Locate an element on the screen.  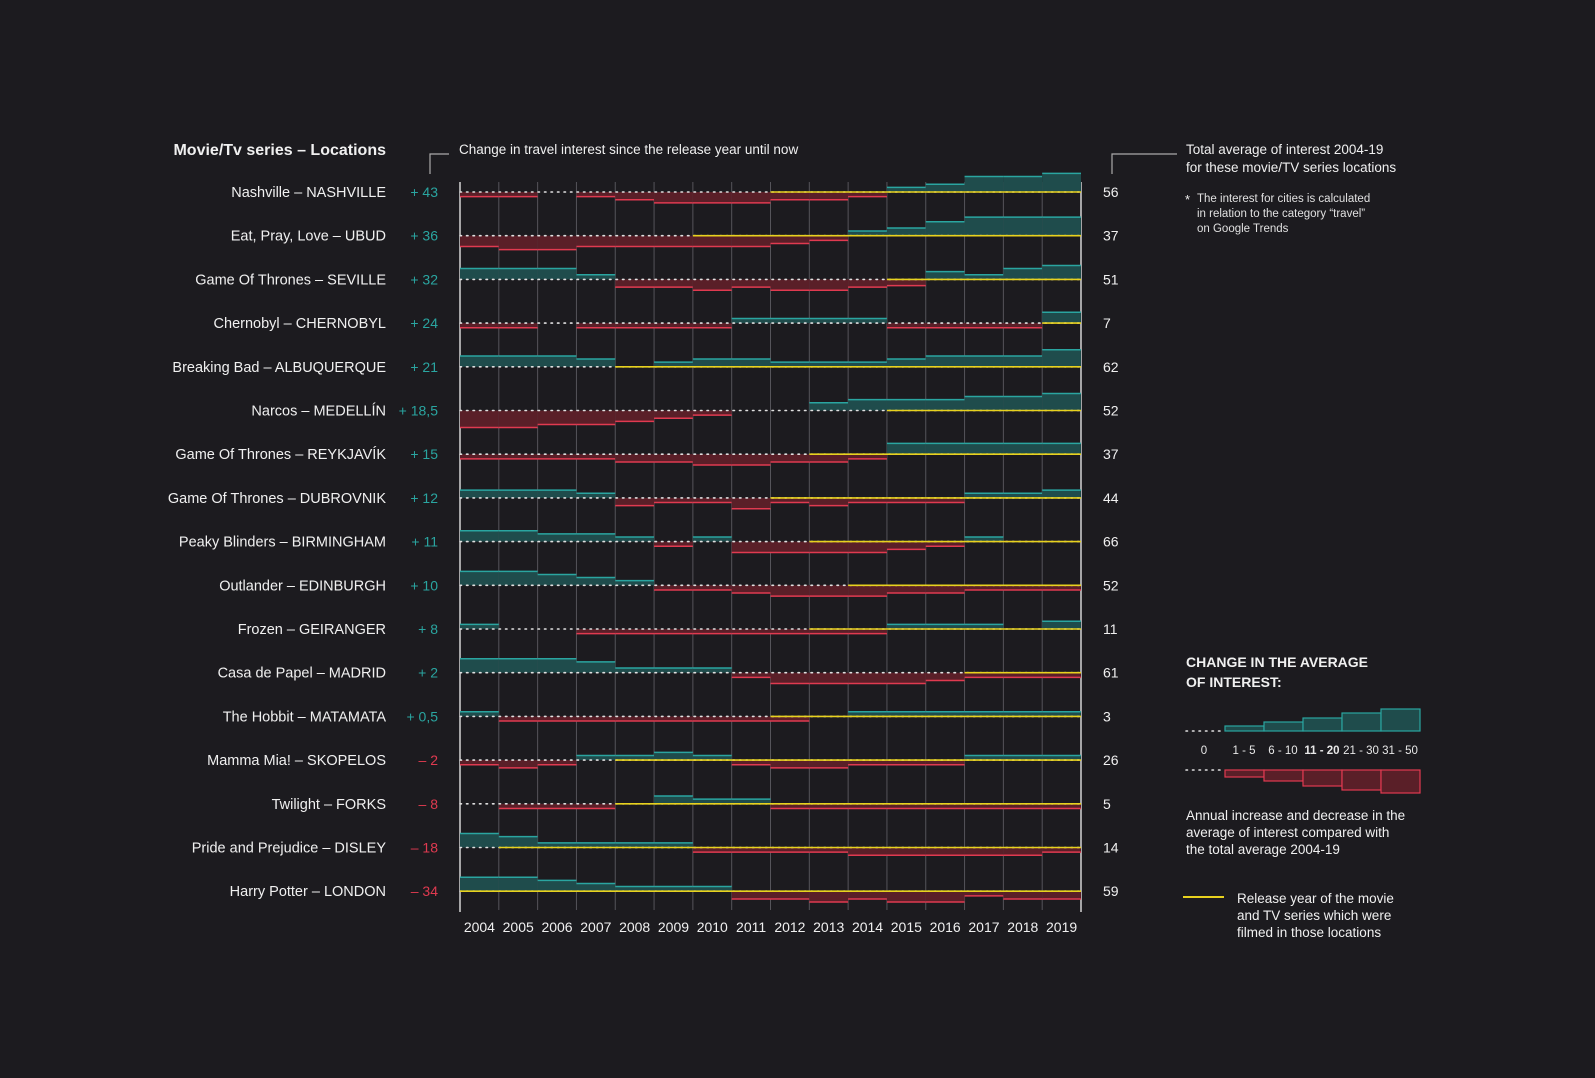
year-label: 2006 is located at coordinates (556, 927).